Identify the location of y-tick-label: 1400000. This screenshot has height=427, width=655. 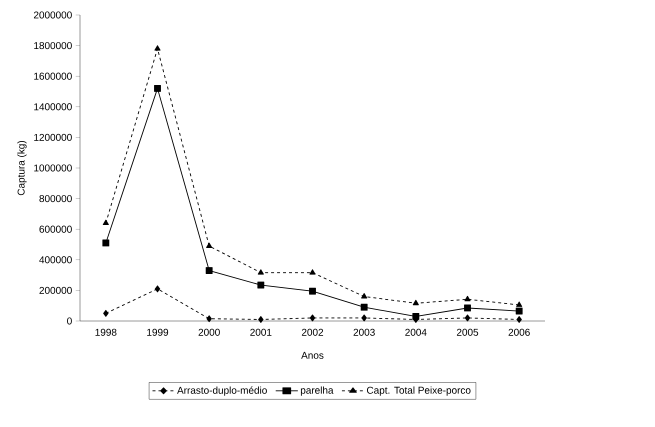
(53, 106).